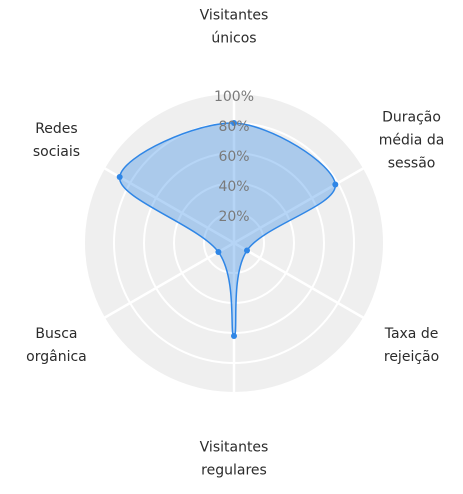 This screenshot has width=463, height=494. I want to click on category-label: média da, so click(412, 141).